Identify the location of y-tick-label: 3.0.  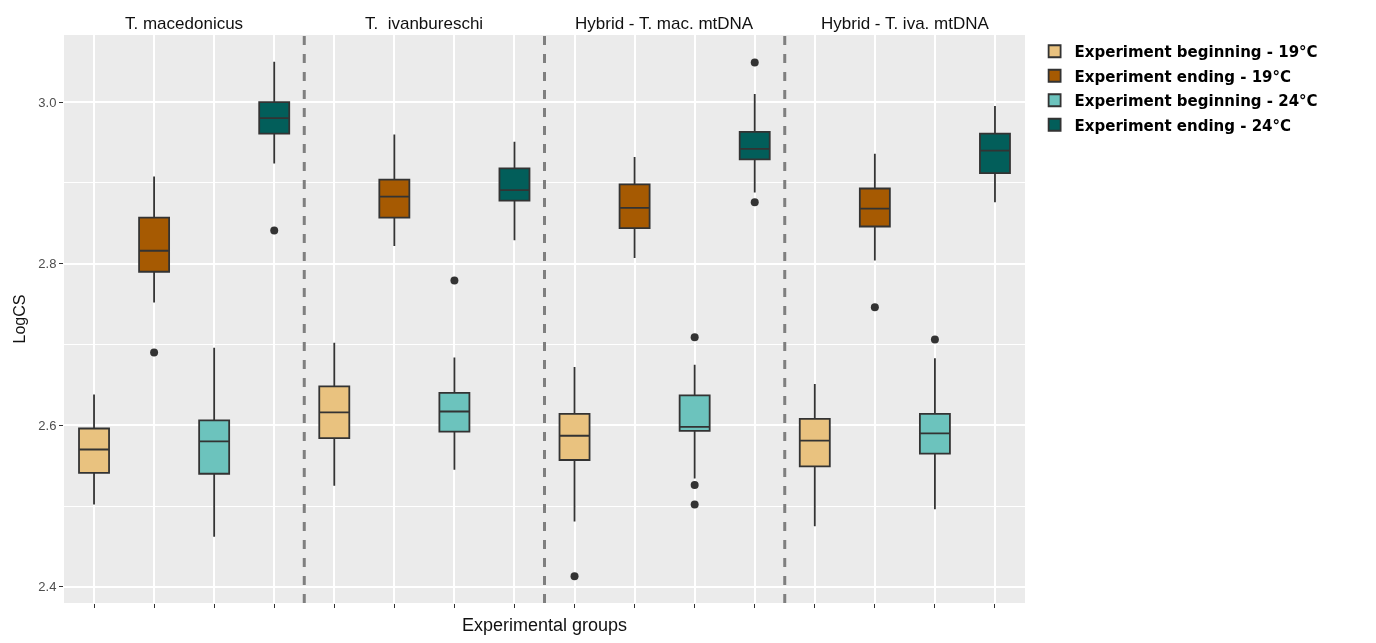
(47, 102).